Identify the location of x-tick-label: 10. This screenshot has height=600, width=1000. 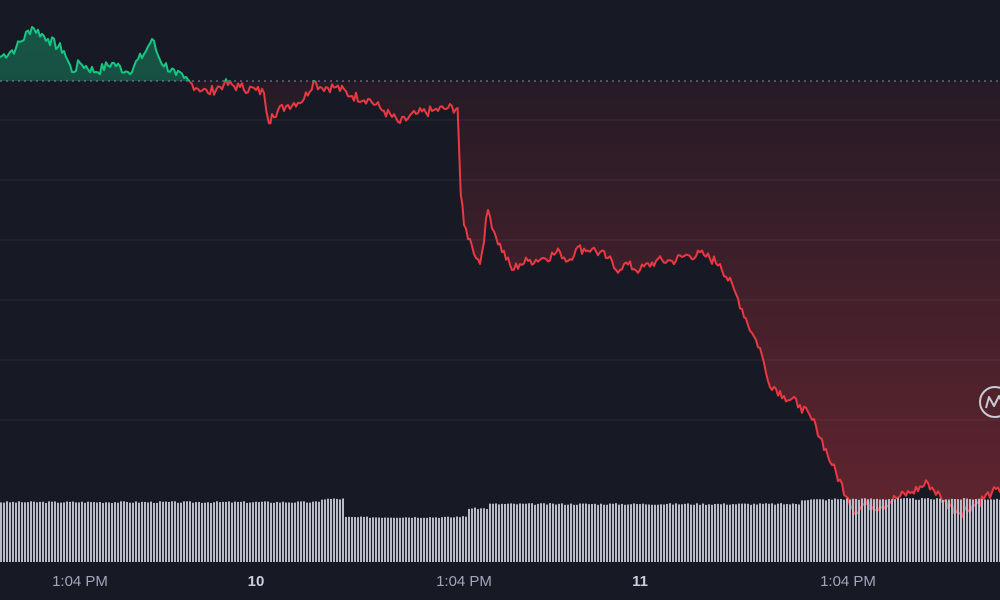
(256, 581).